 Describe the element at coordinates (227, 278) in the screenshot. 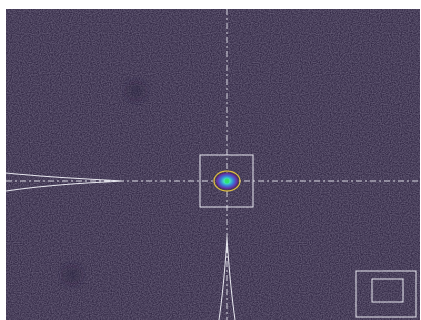

I see `vertical-profile-curve` at that location.